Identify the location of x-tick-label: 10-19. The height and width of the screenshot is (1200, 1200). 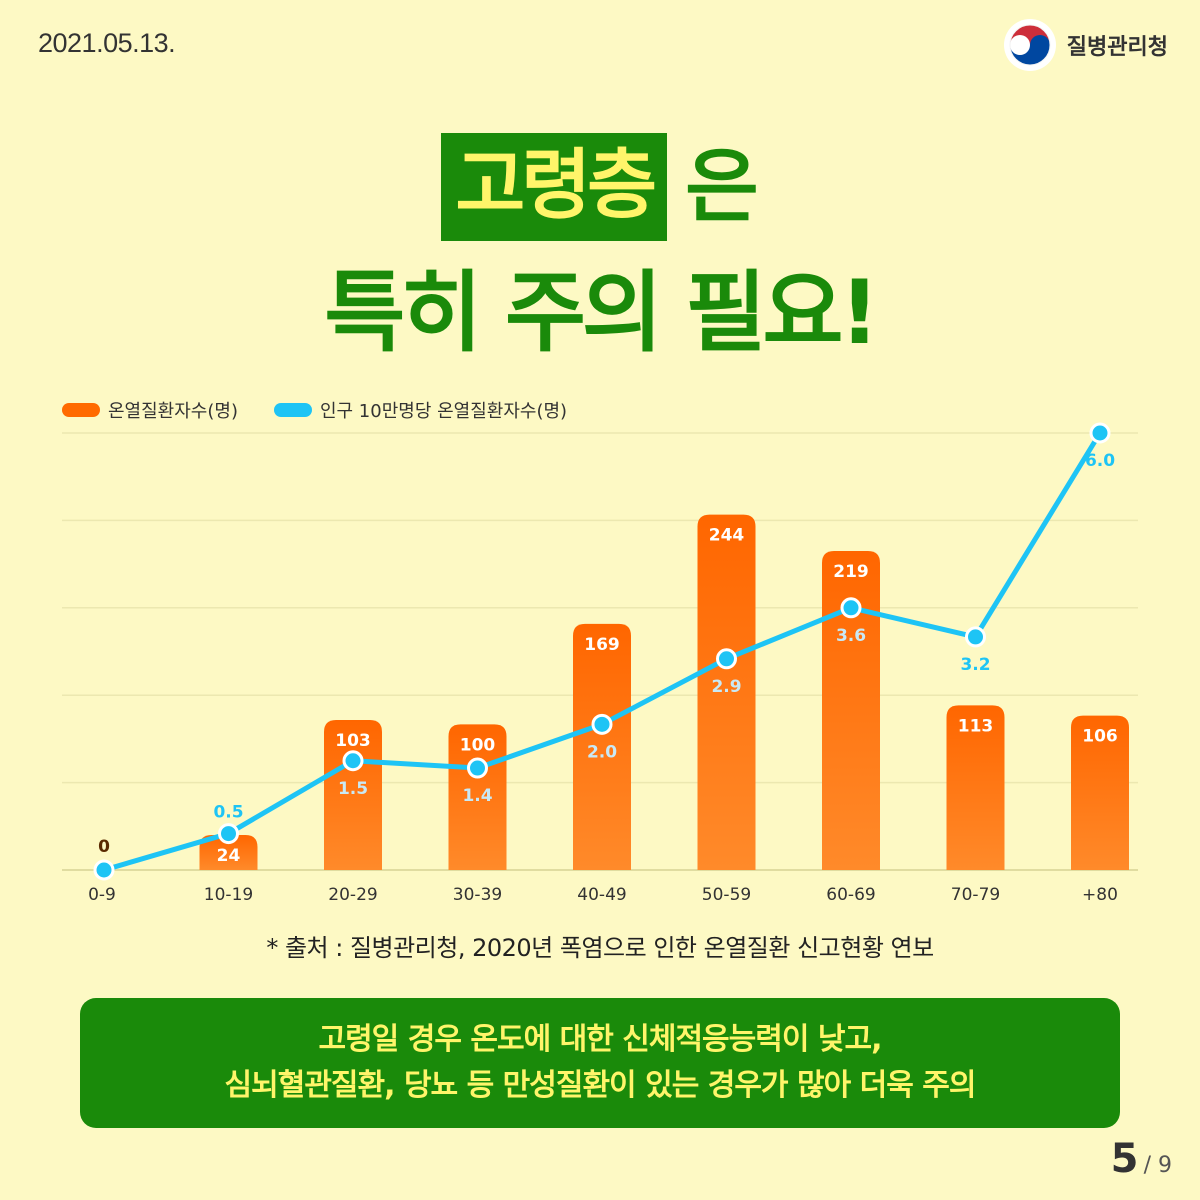
(228, 895).